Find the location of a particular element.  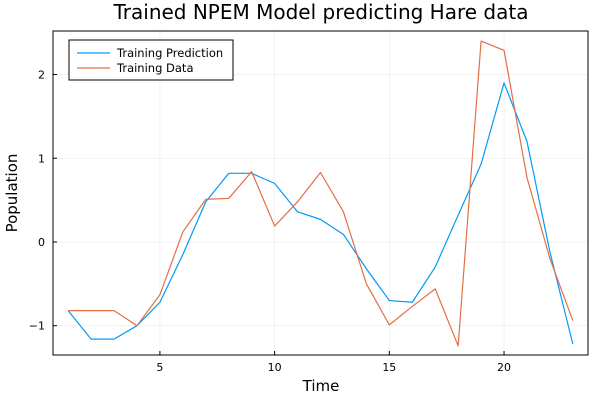

legend-box is located at coordinates (151, 60).